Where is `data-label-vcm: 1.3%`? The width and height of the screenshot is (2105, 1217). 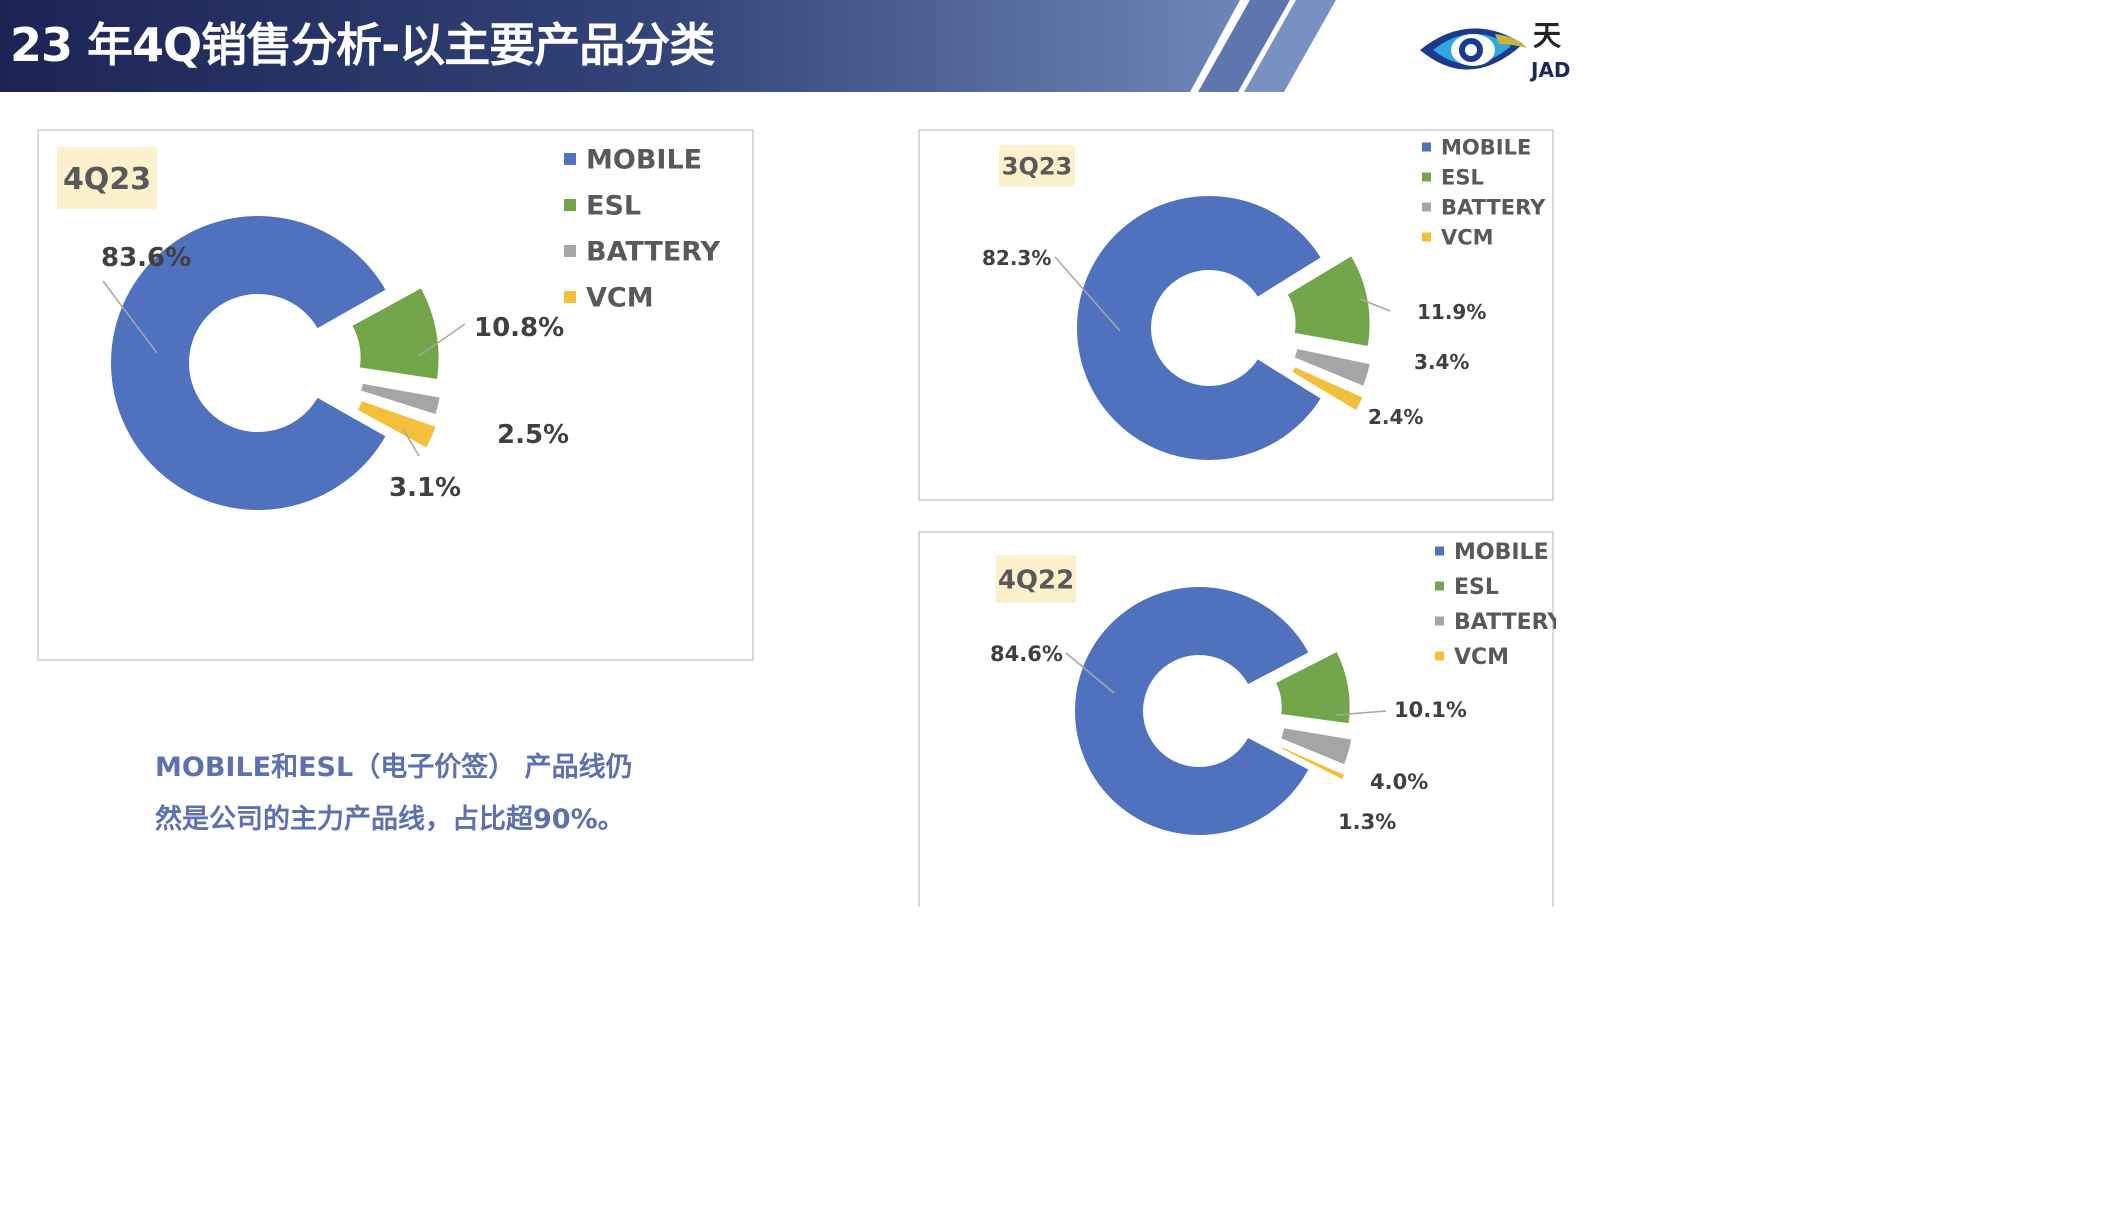 data-label-vcm: 1.3% is located at coordinates (1367, 822).